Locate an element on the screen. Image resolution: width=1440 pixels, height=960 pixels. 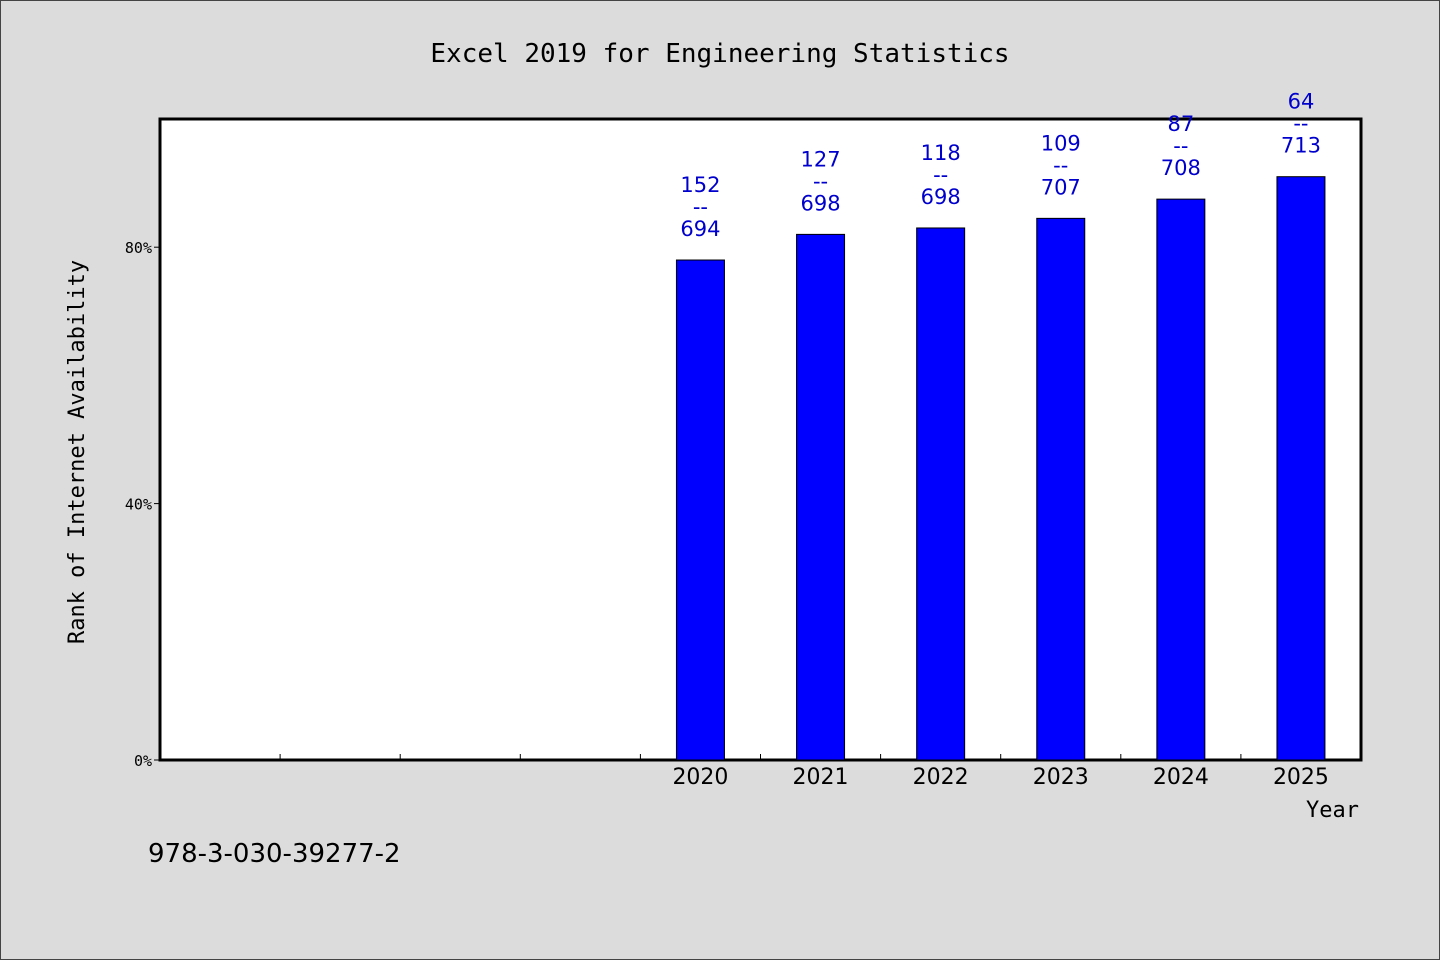
x-tick-label: 2024 is located at coordinates (1181, 777).